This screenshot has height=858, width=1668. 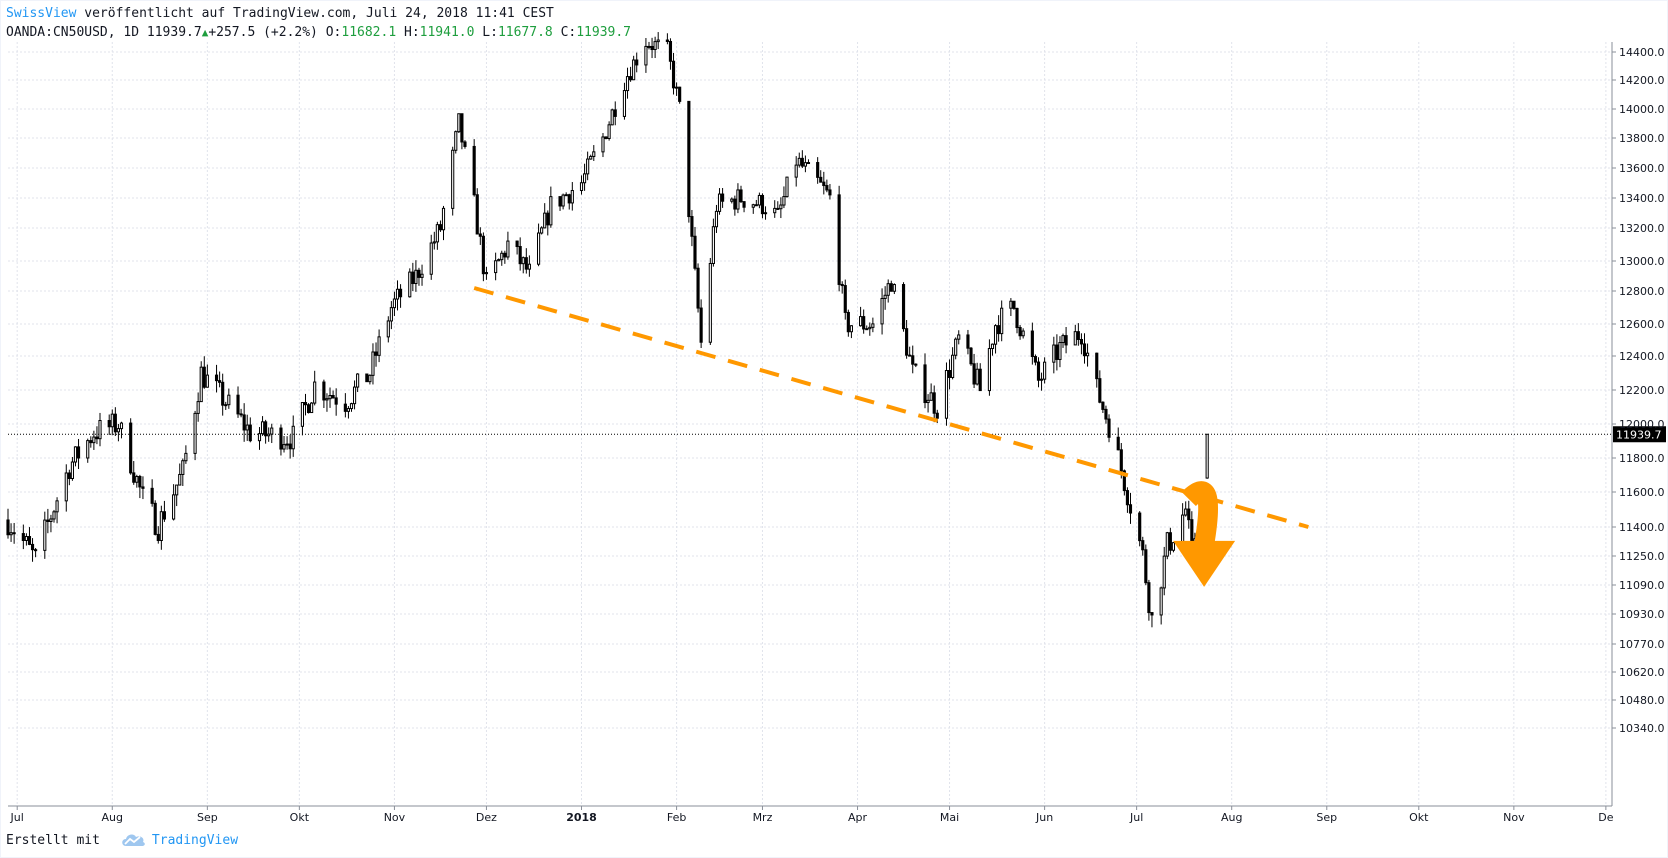 What do you see at coordinates (891, 407) in the screenshot?
I see `trendline` at bounding box center [891, 407].